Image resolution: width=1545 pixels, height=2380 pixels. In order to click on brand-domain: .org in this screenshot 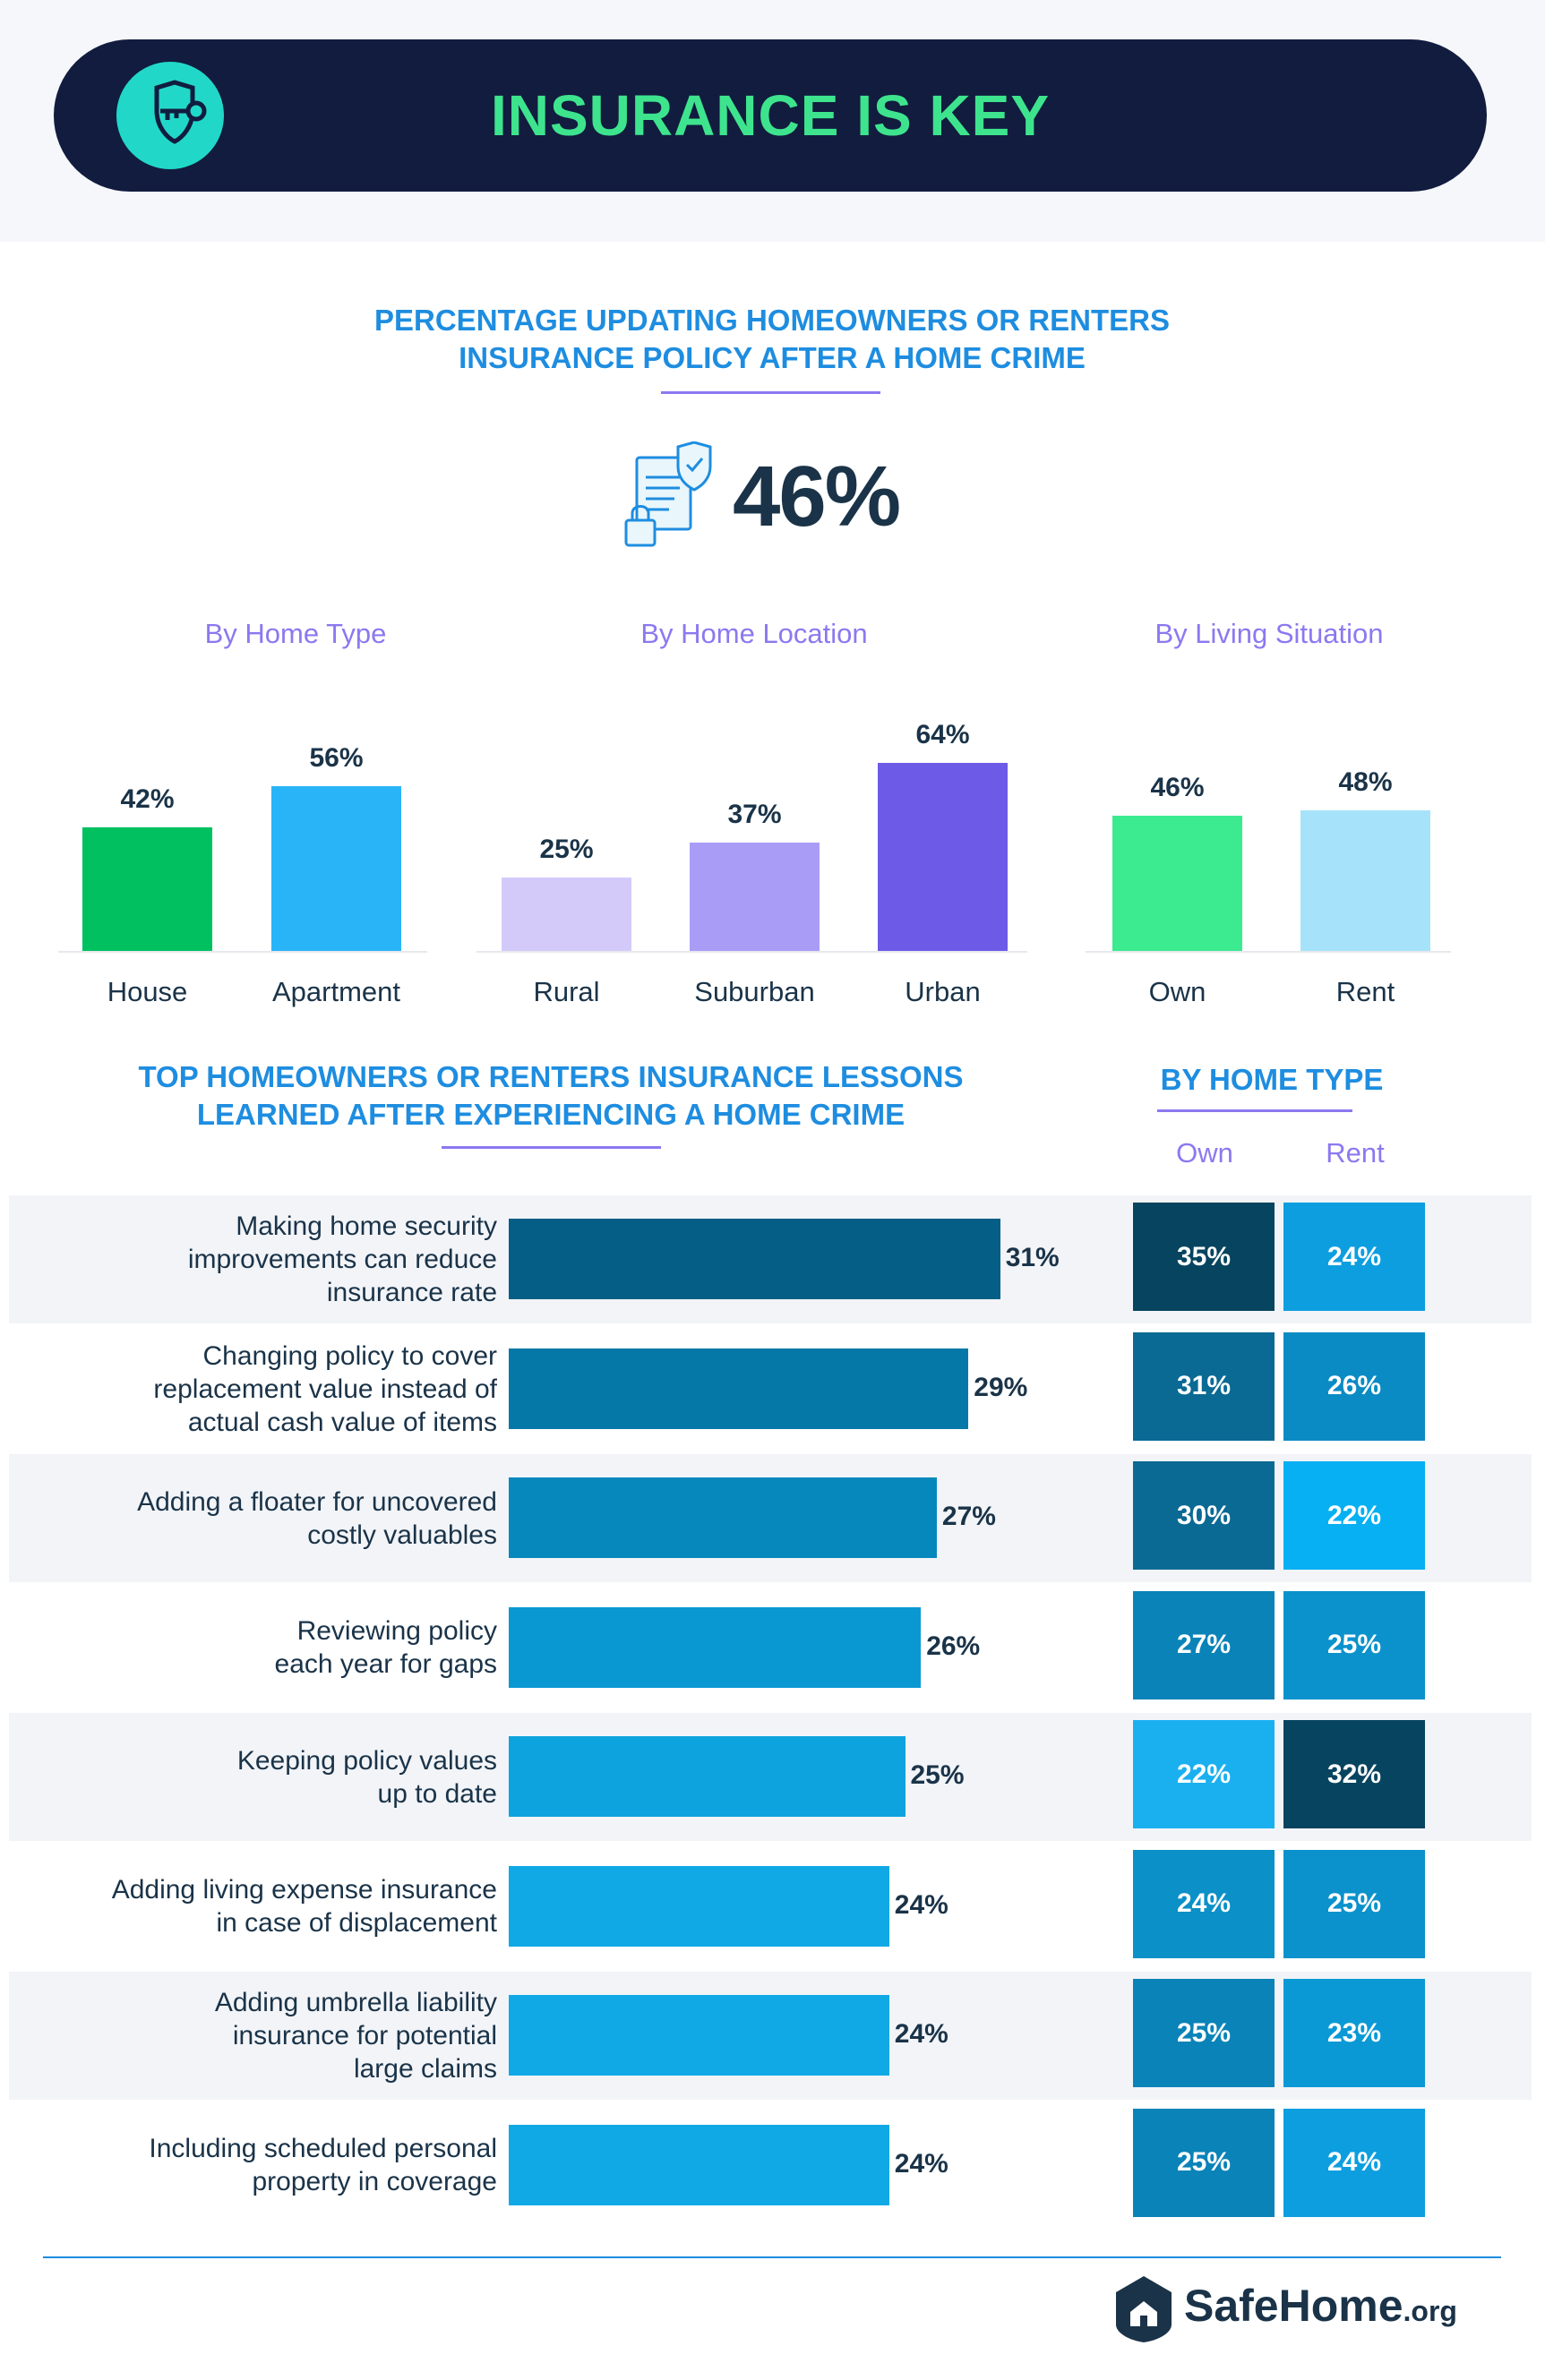, I will do `click(1430, 2311)`.